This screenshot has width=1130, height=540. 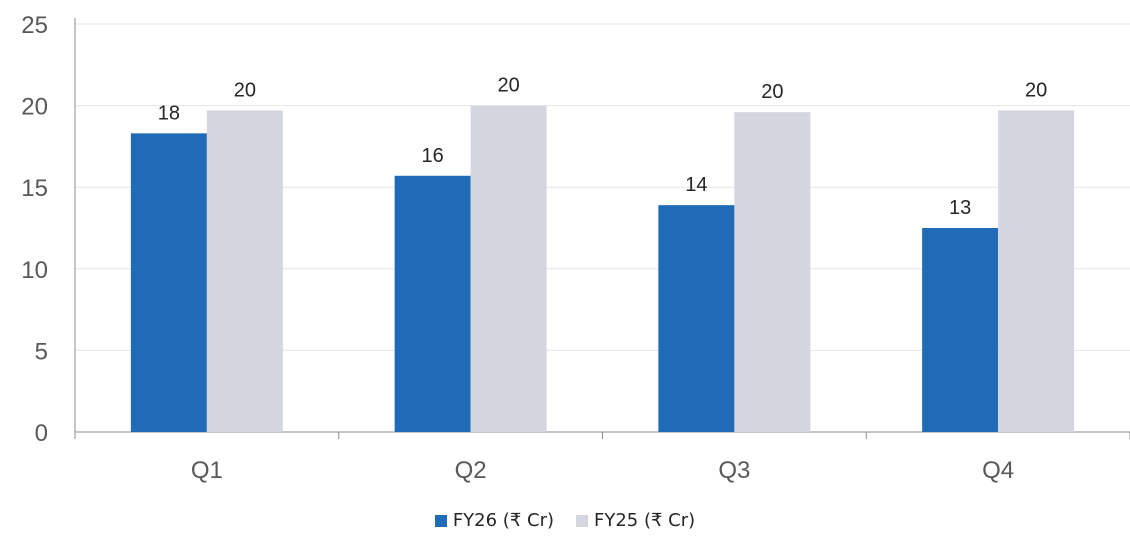 What do you see at coordinates (734, 470) in the screenshot?
I see `x-tick-label-q3: Q3` at bounding box center [734, 470].